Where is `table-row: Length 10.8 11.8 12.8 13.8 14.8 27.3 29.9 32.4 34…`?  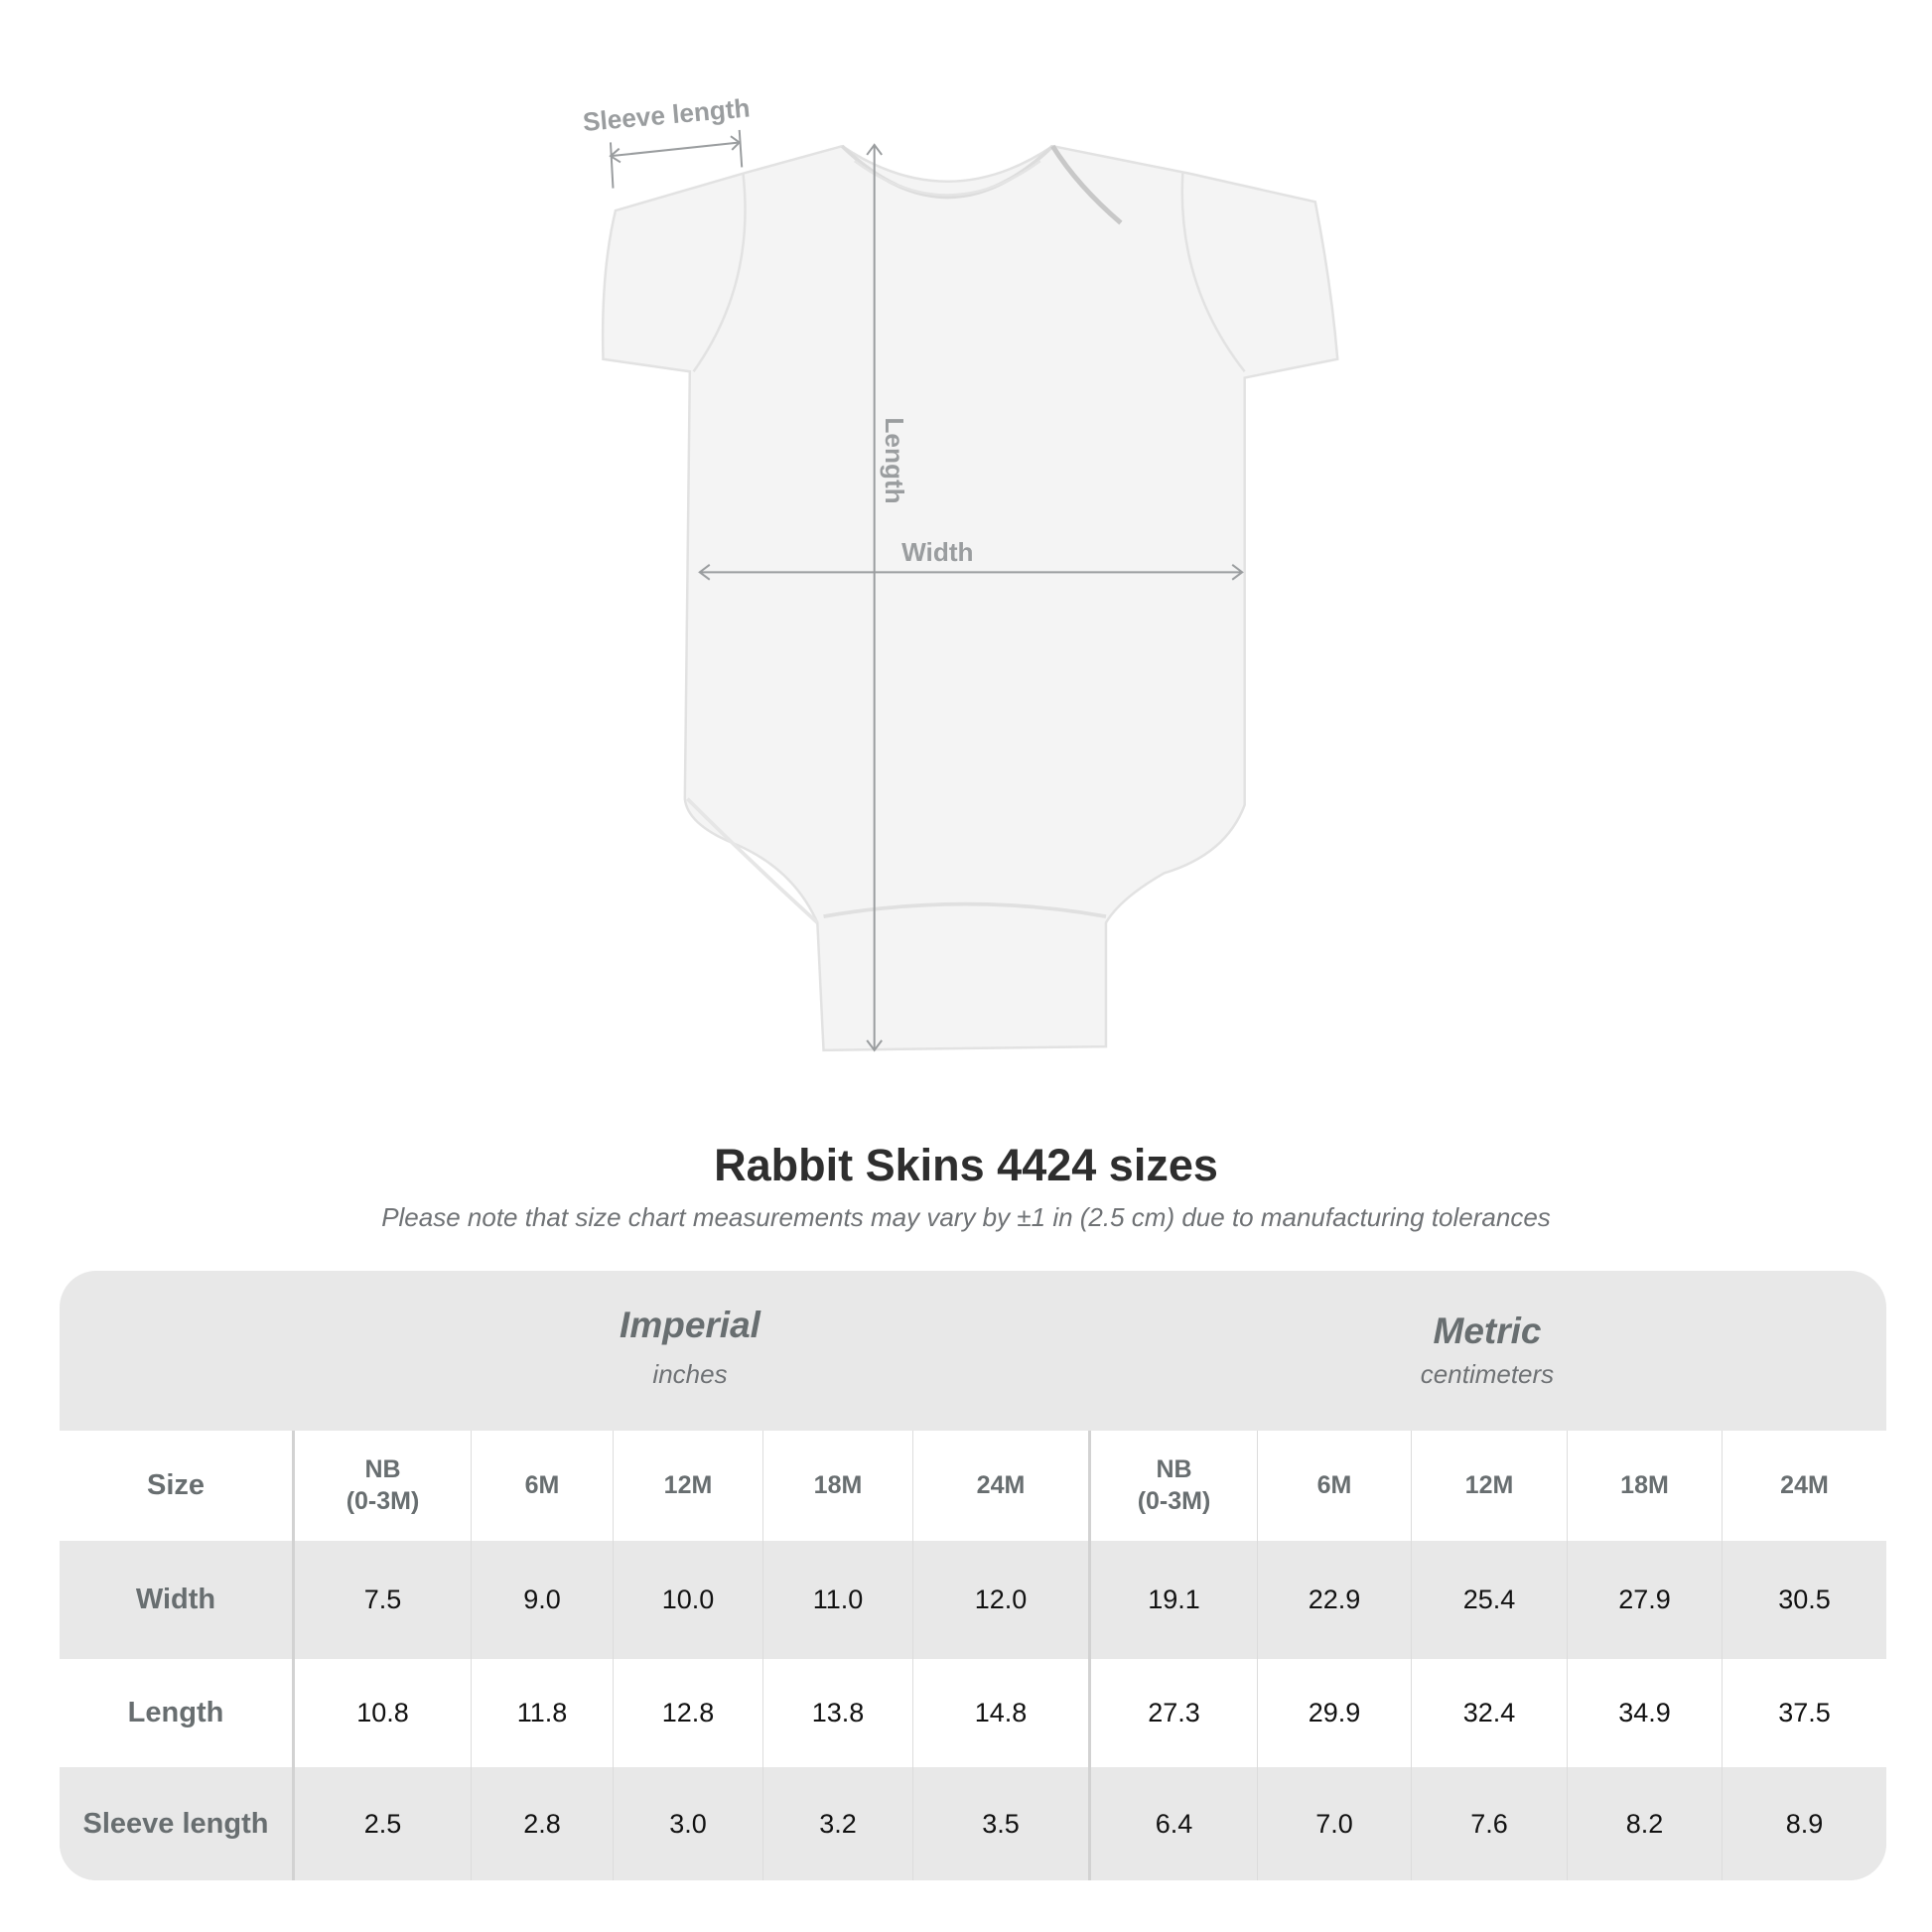
table-row: Length 10.8 11.8 12.8 13.8 14.8 27.3 29.9 32.4 34… is located at coordinates (973, 1713).